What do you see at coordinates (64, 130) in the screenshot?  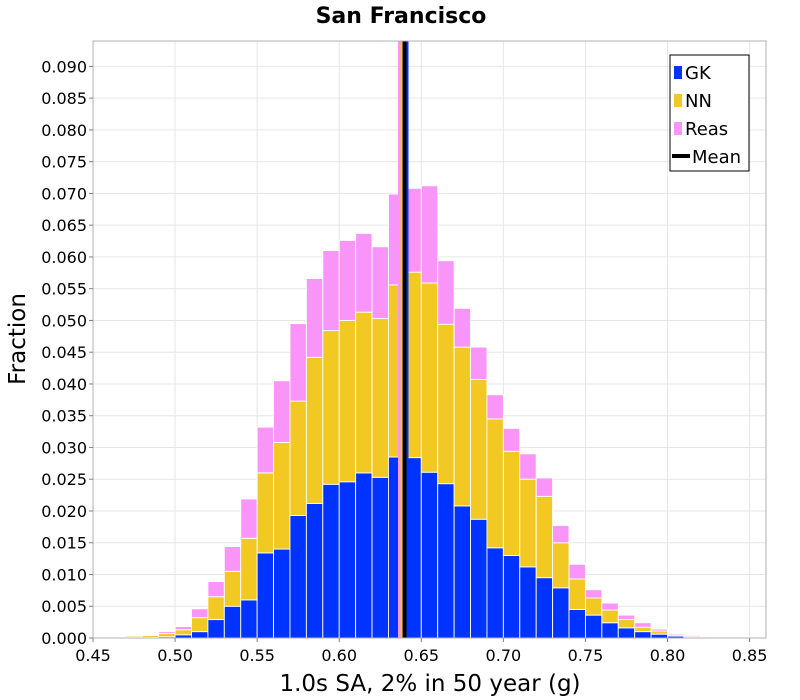 I see `y-tick-label: 0.080` at bounding box center [64, 130].